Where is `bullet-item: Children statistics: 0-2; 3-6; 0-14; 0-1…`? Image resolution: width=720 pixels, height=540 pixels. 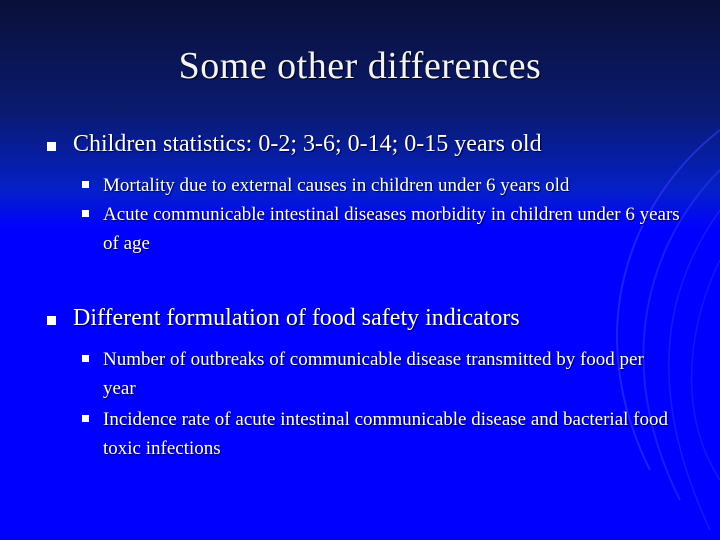
bullet-item: Children statistics: 0-2; 3-6; 0-14; 0-1… is located at coordinates (307, 144).